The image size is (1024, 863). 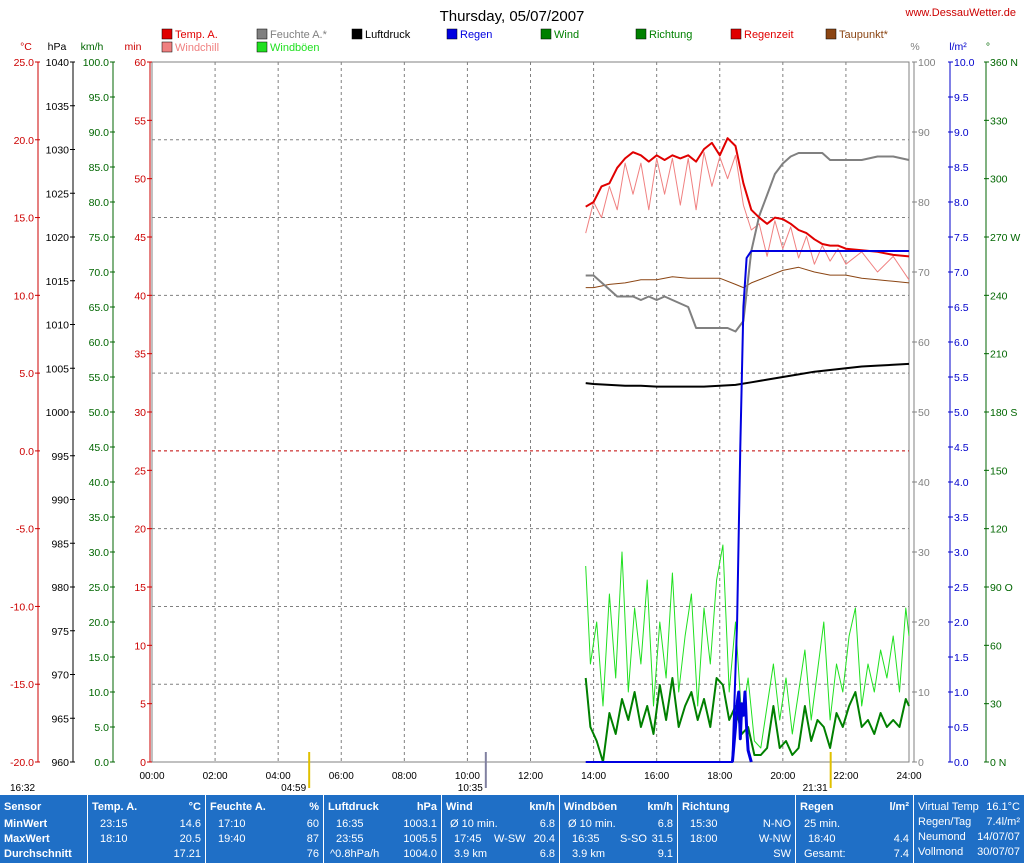 What do you see at coordinates (1003, 822) in the screenshot?
I see `stats-extra-value: 7.4l/m²` at bounding box center [1003, 822].